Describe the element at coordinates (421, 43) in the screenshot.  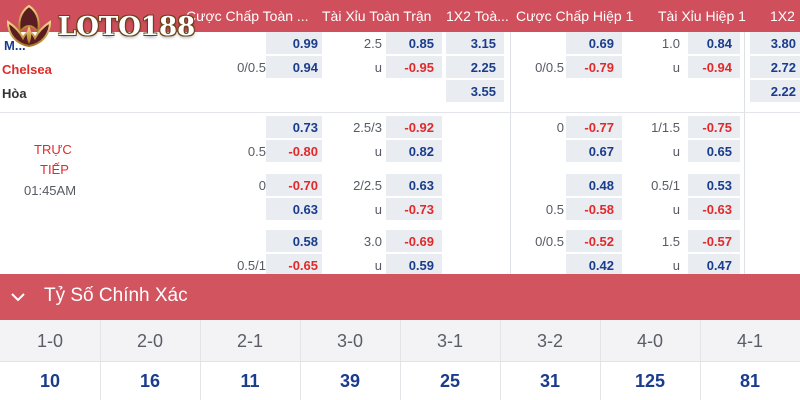
I see `odd-value: 0.85` at that location.